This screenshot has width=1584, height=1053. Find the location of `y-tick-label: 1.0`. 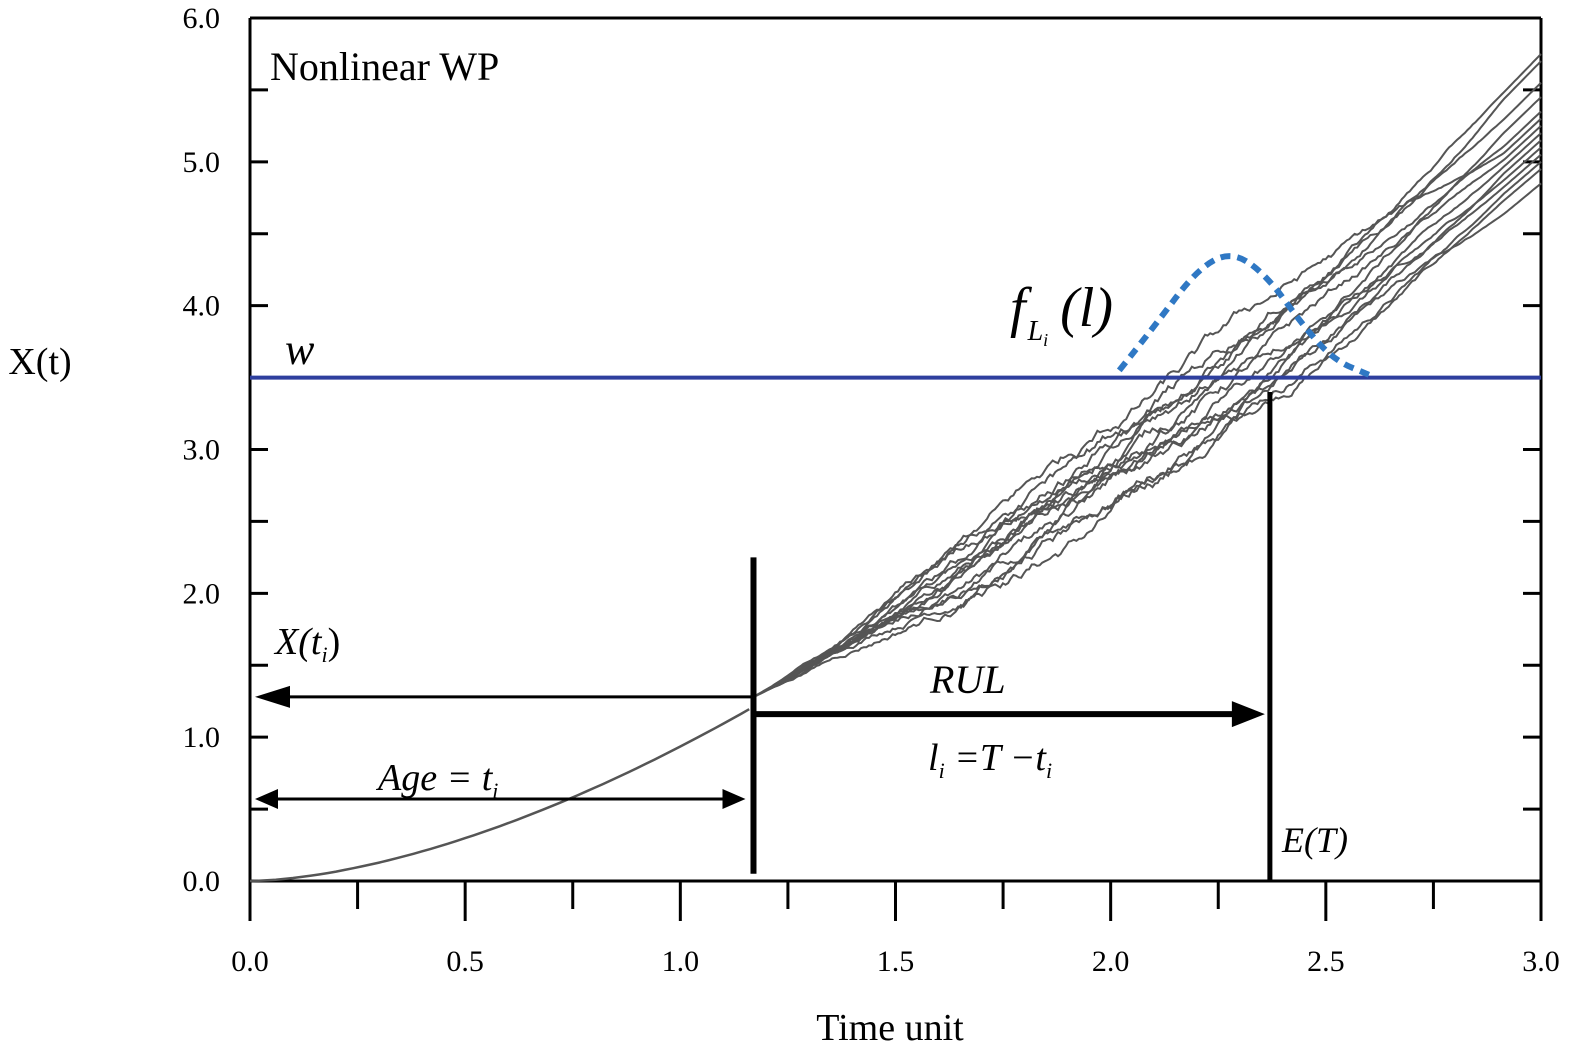

y-tick-label: 1.0 is located at coordinates (202, 737).